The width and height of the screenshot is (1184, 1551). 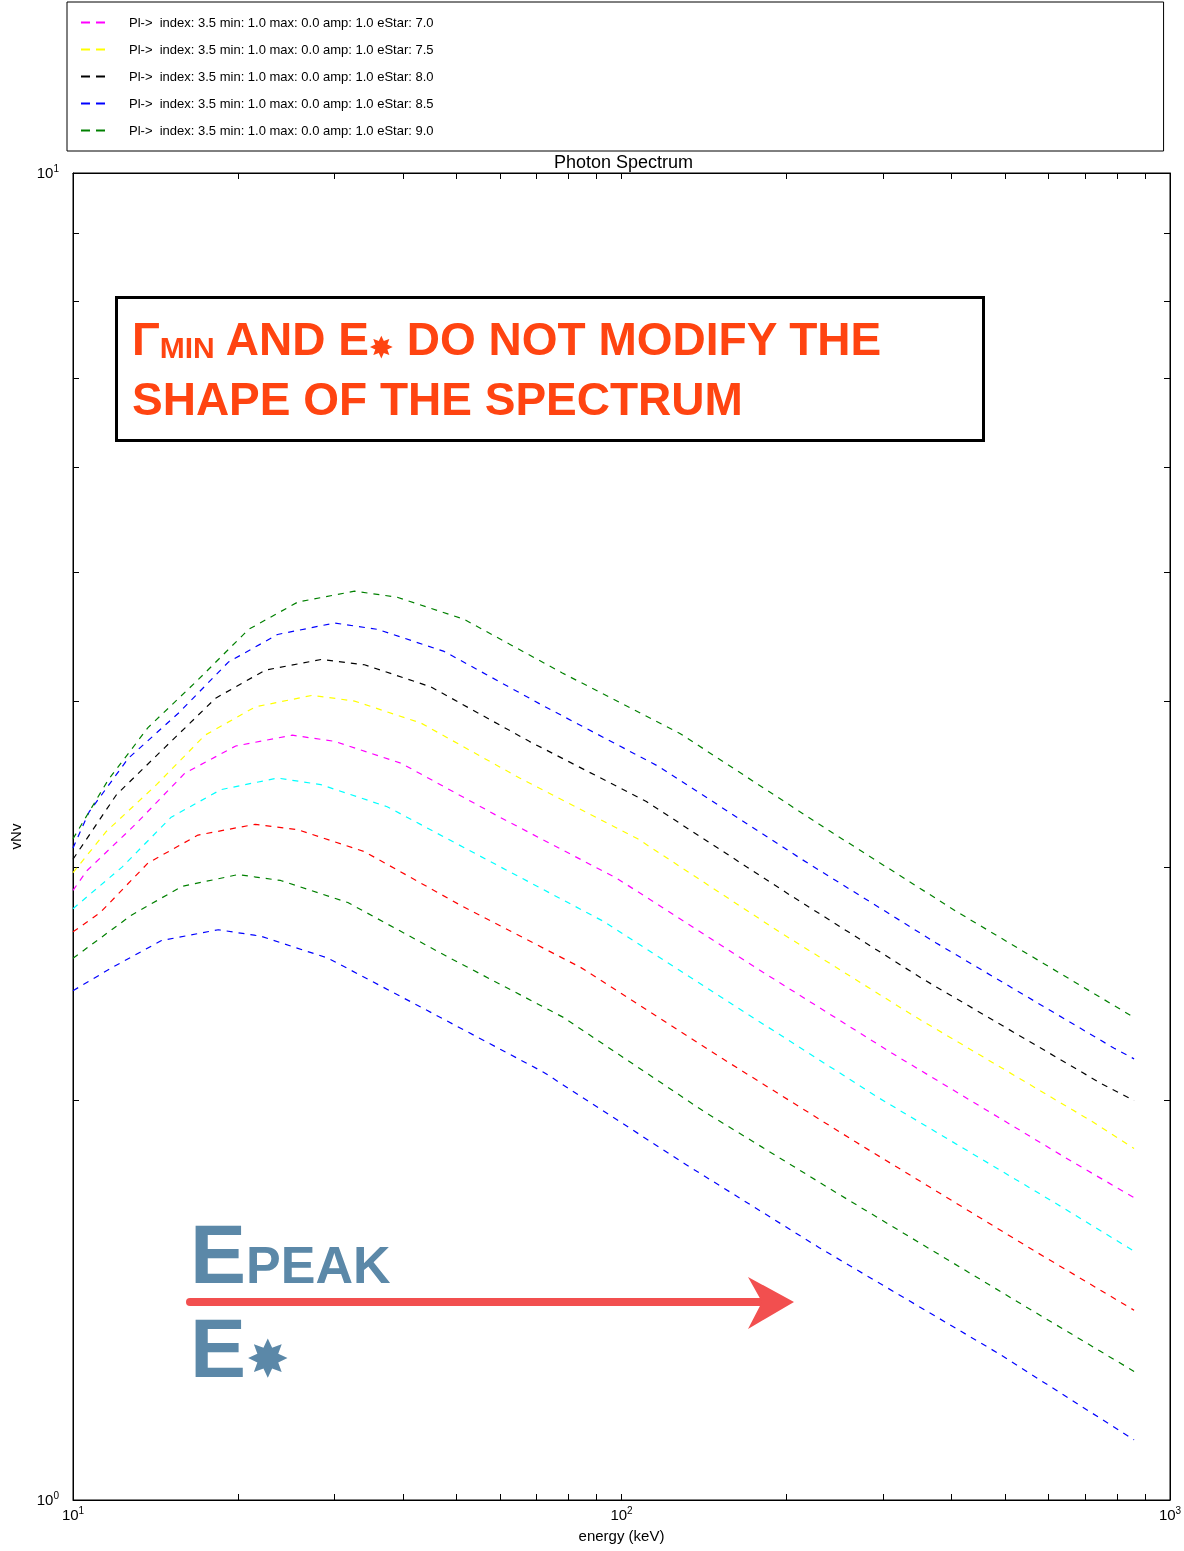 I want to click on legend-label: Pl-> index: 3.5 min: 1.0 max: 0.0 amp: 1.0 eStar: 8.5, so click(x=281, y=103).